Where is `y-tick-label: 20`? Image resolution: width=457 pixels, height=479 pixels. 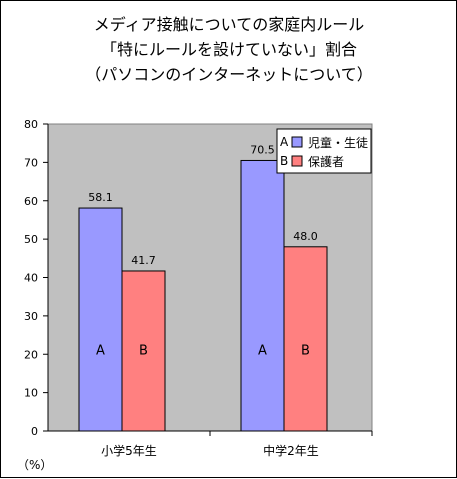 y-tick-label: 20 is located at coordinates (31, 354).